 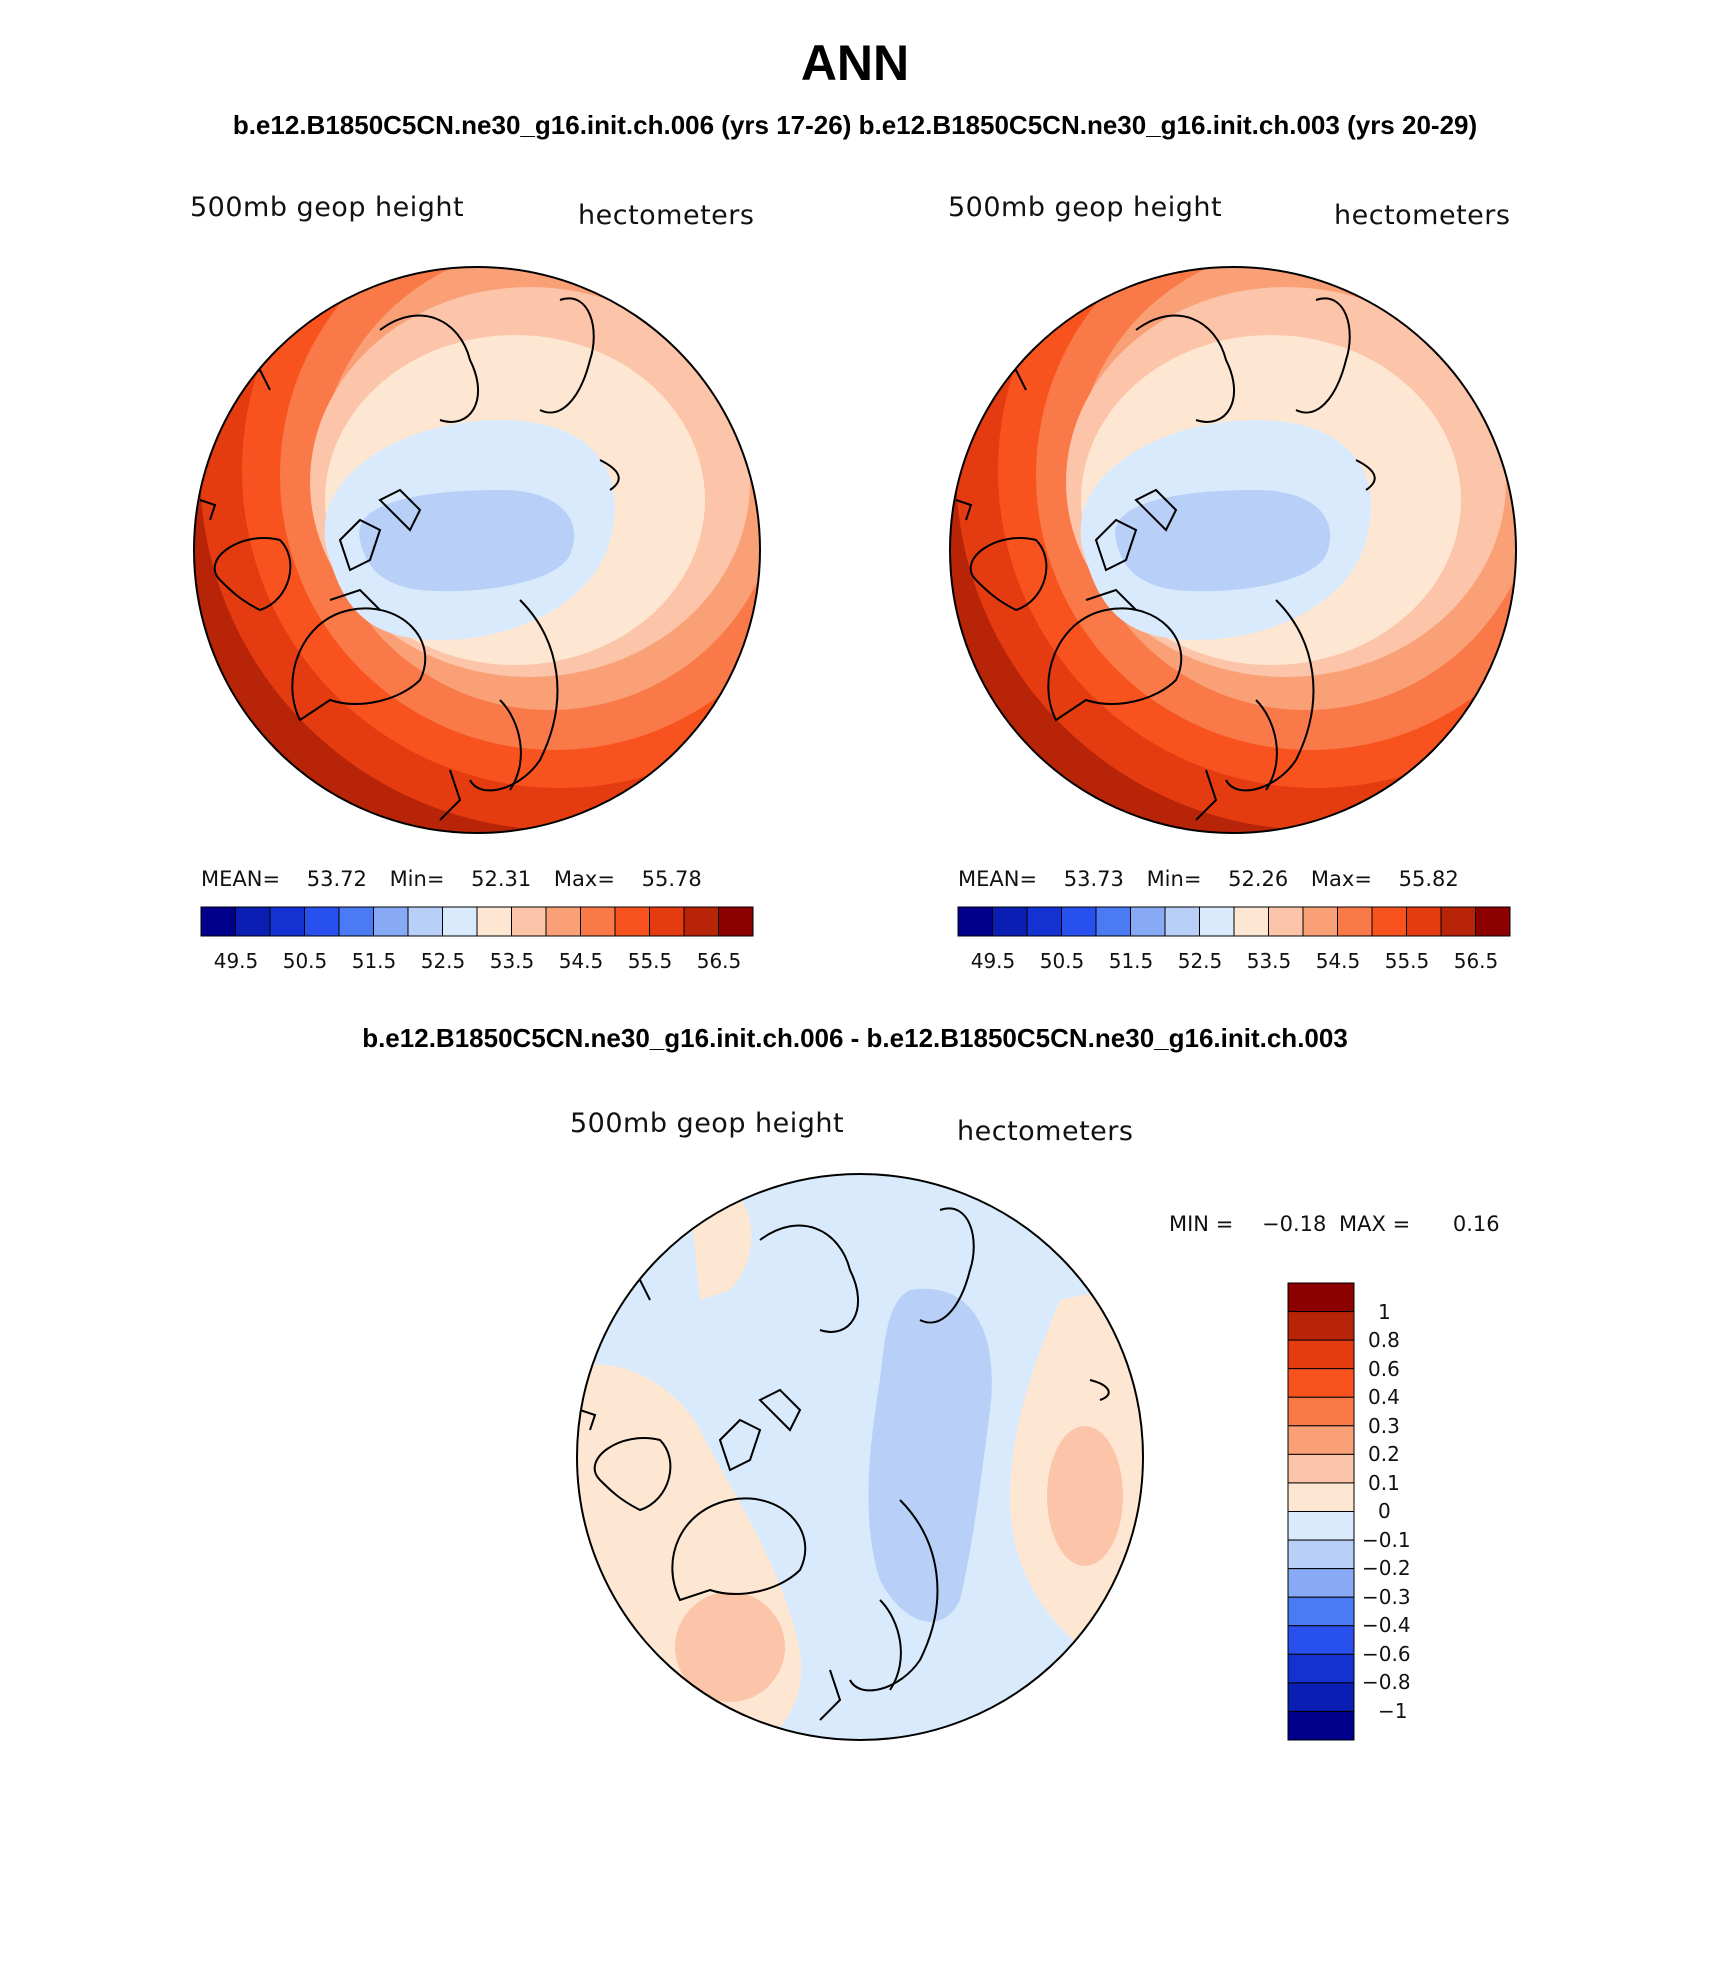 What do you see at coordinates (1085, 207) in the screenshot?
I see `panel-b-variable: 500mb geop height` at bounding box center [1085, 207].